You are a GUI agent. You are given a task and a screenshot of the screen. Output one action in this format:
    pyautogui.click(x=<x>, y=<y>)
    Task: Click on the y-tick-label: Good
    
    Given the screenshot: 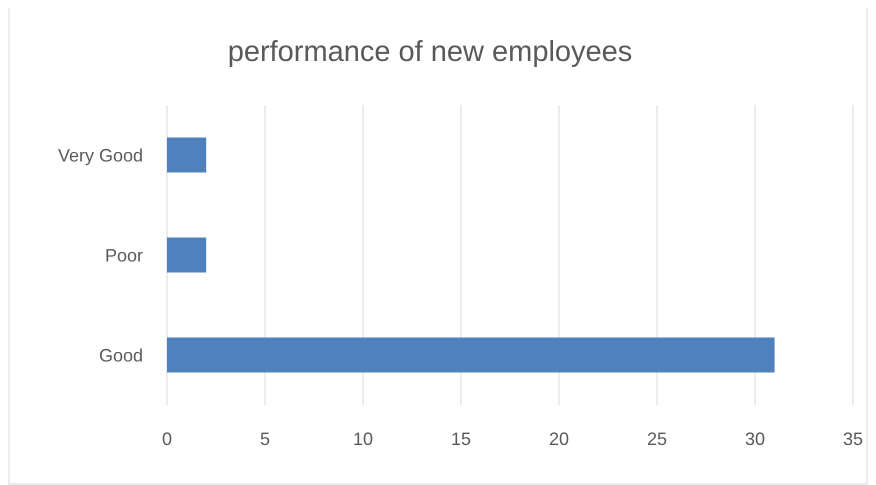 What is the action you would take?
    pyautogui.click(x=120, y=355)
    